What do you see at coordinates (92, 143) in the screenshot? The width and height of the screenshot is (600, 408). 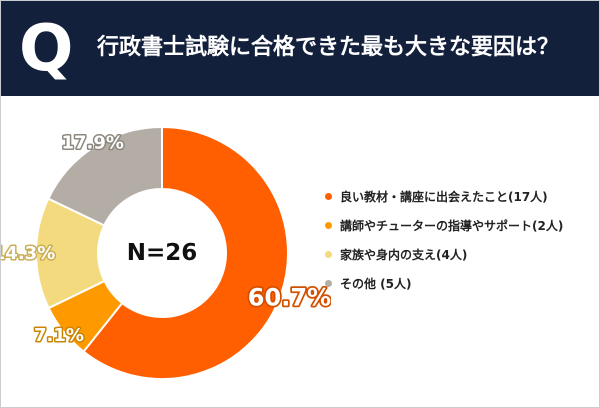 I see `percent-label-4: 17.9%` at bounding box center [92, 143].